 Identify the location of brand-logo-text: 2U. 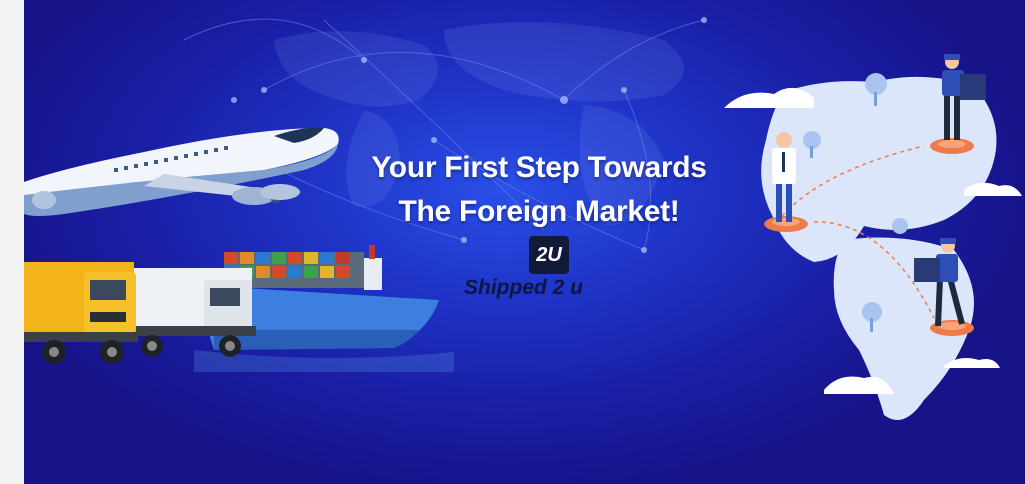
(549, 254).